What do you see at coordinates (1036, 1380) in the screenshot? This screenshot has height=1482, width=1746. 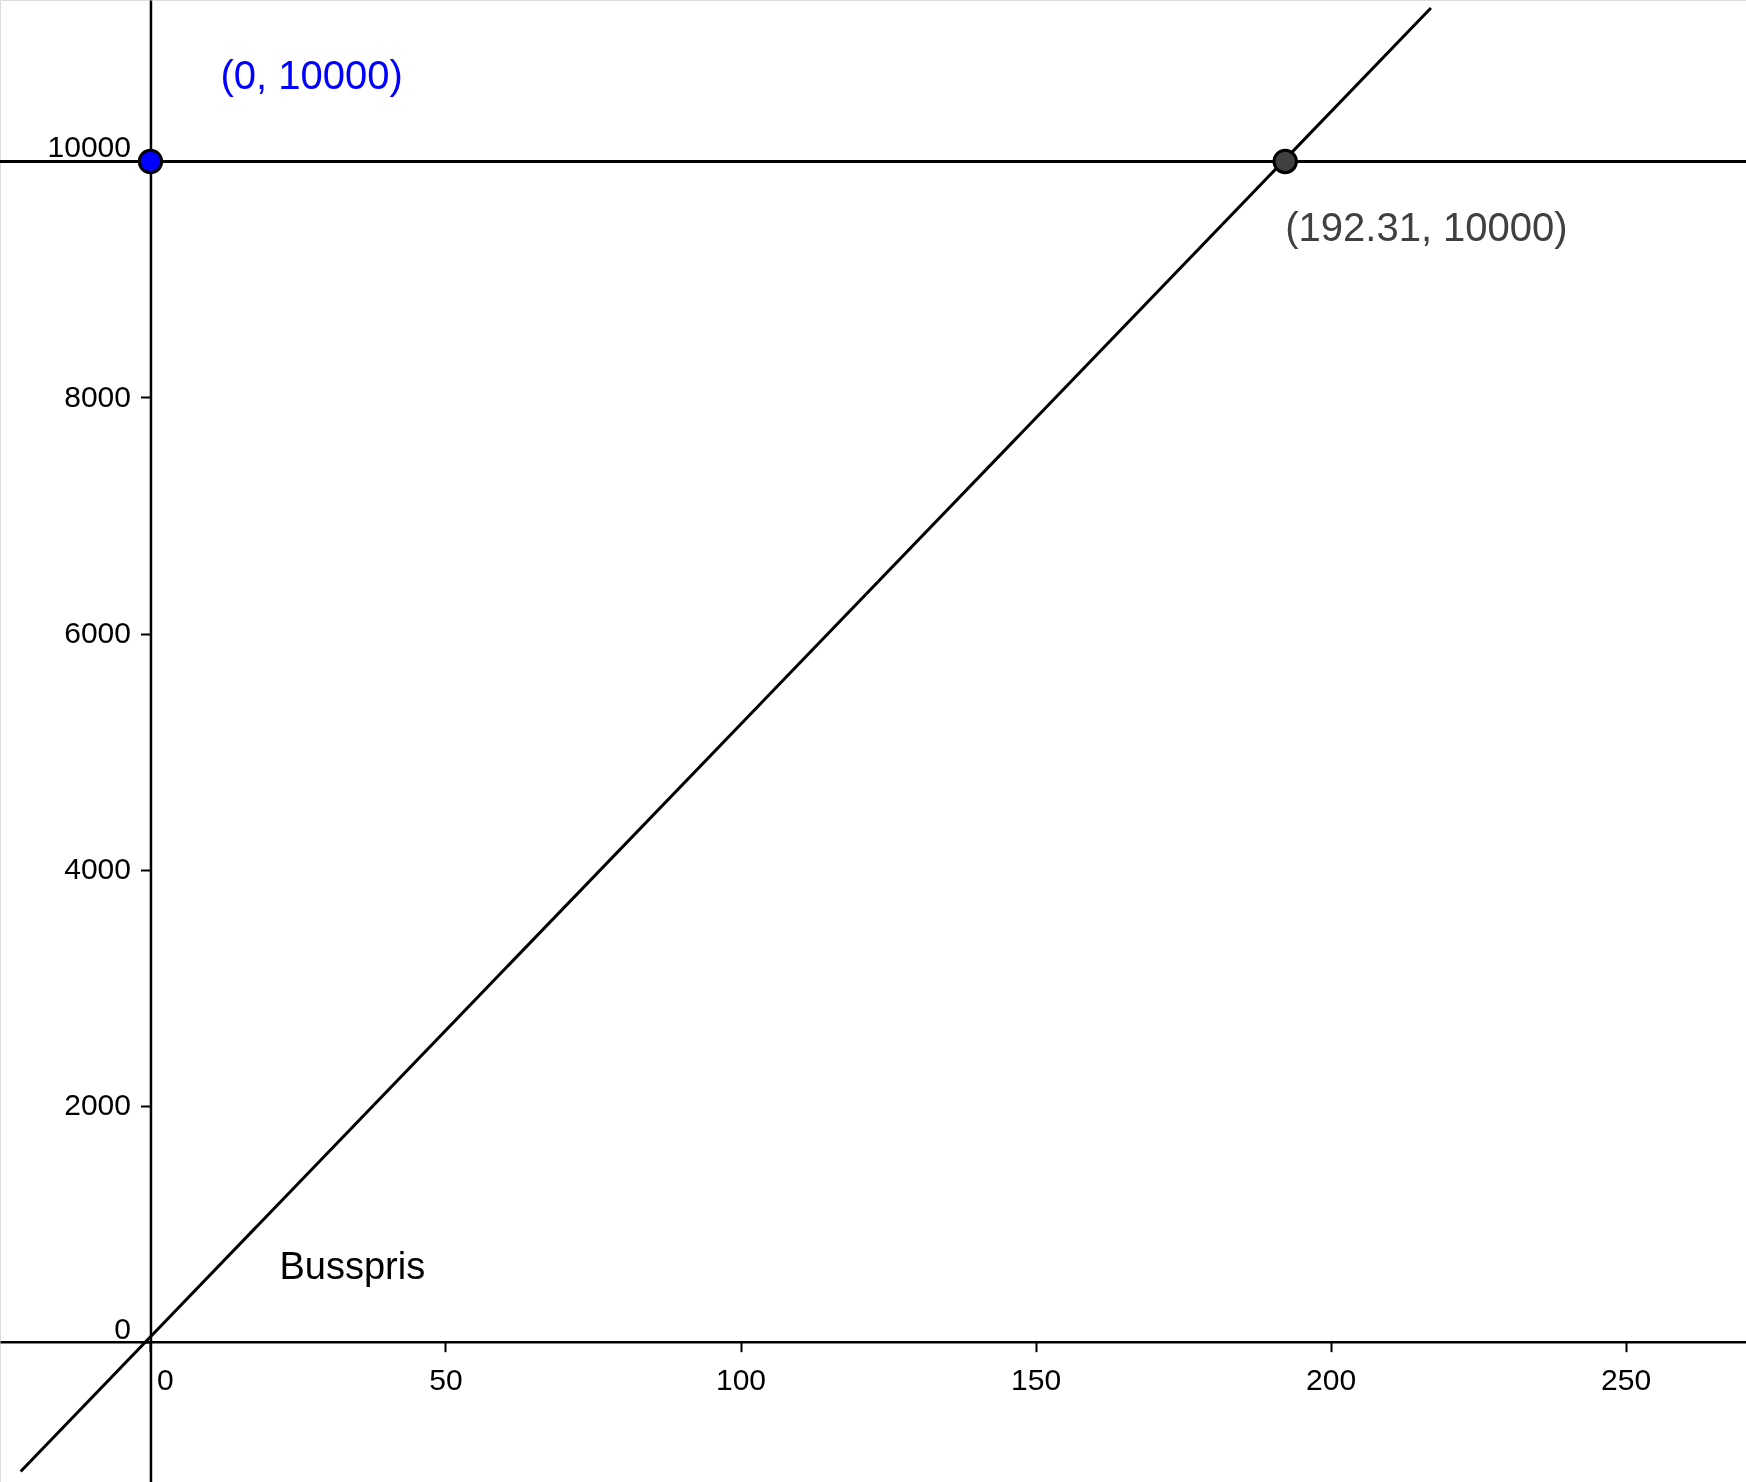 I see `x-tick-label: 150` at bounding box center [1036, 1380].